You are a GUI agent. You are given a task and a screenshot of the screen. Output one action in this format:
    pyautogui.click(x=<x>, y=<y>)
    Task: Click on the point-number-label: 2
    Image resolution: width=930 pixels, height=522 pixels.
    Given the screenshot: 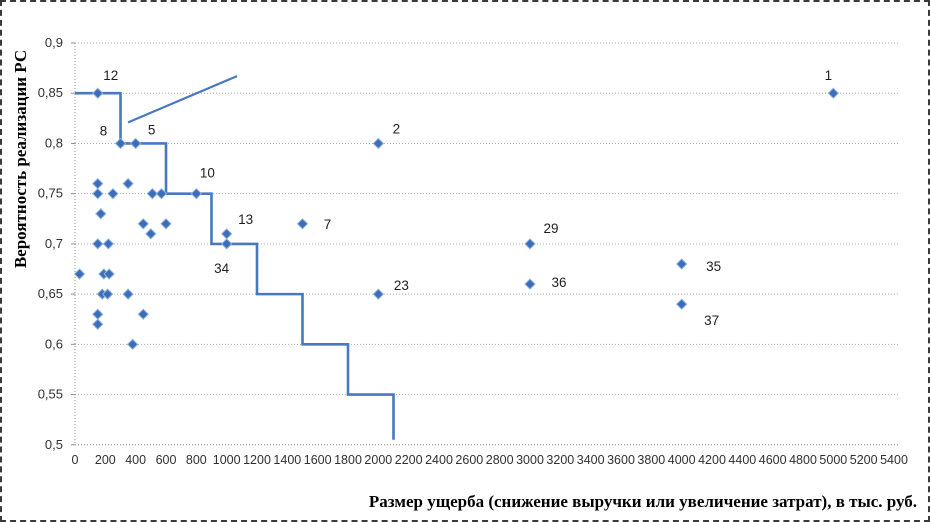 What is the action you would take?
    pyautogui.click(x=397, y=128)
    